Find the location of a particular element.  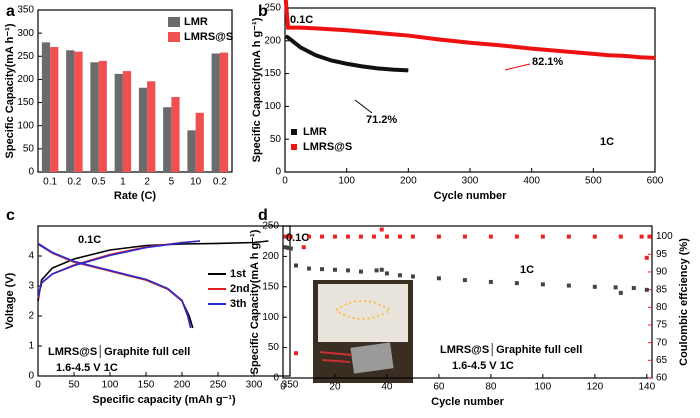

x-tick-label: 1 is located at coordinates (123, 182).